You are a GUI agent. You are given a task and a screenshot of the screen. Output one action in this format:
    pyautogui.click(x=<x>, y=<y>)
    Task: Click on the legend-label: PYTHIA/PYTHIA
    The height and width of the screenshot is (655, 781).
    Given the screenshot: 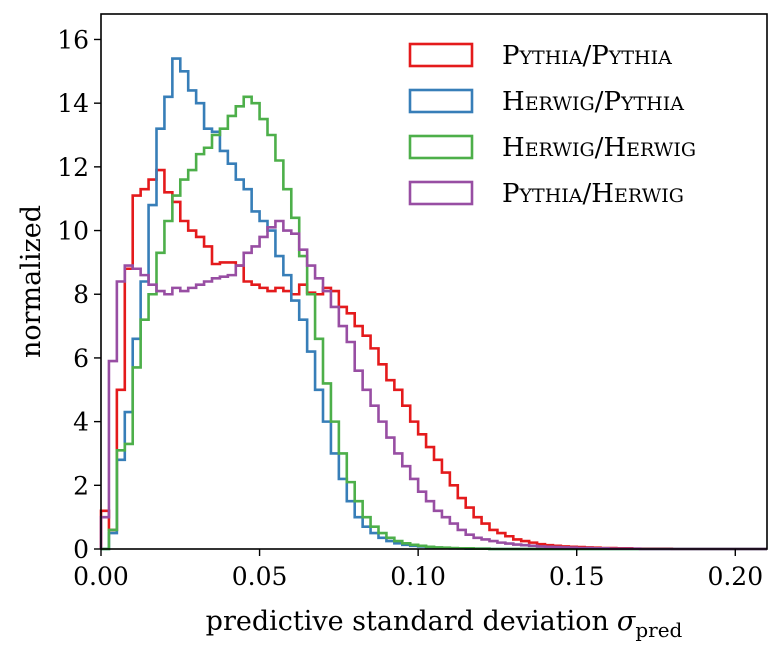 What is the action you would take?
    pyautogui.click(x=587, y=56)
    